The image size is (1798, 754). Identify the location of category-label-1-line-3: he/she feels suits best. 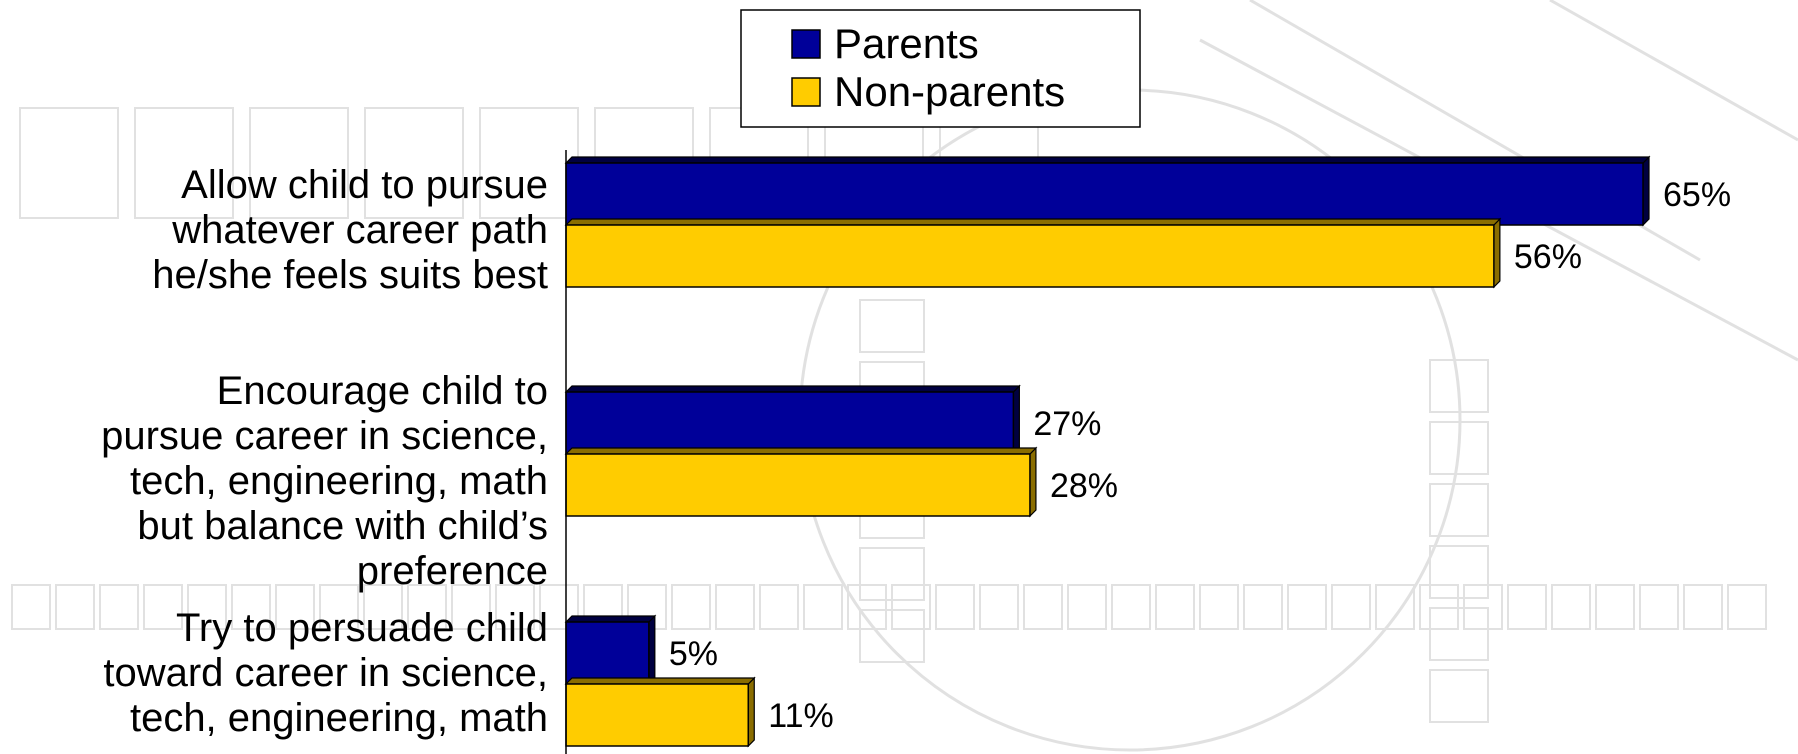
(350, 275).